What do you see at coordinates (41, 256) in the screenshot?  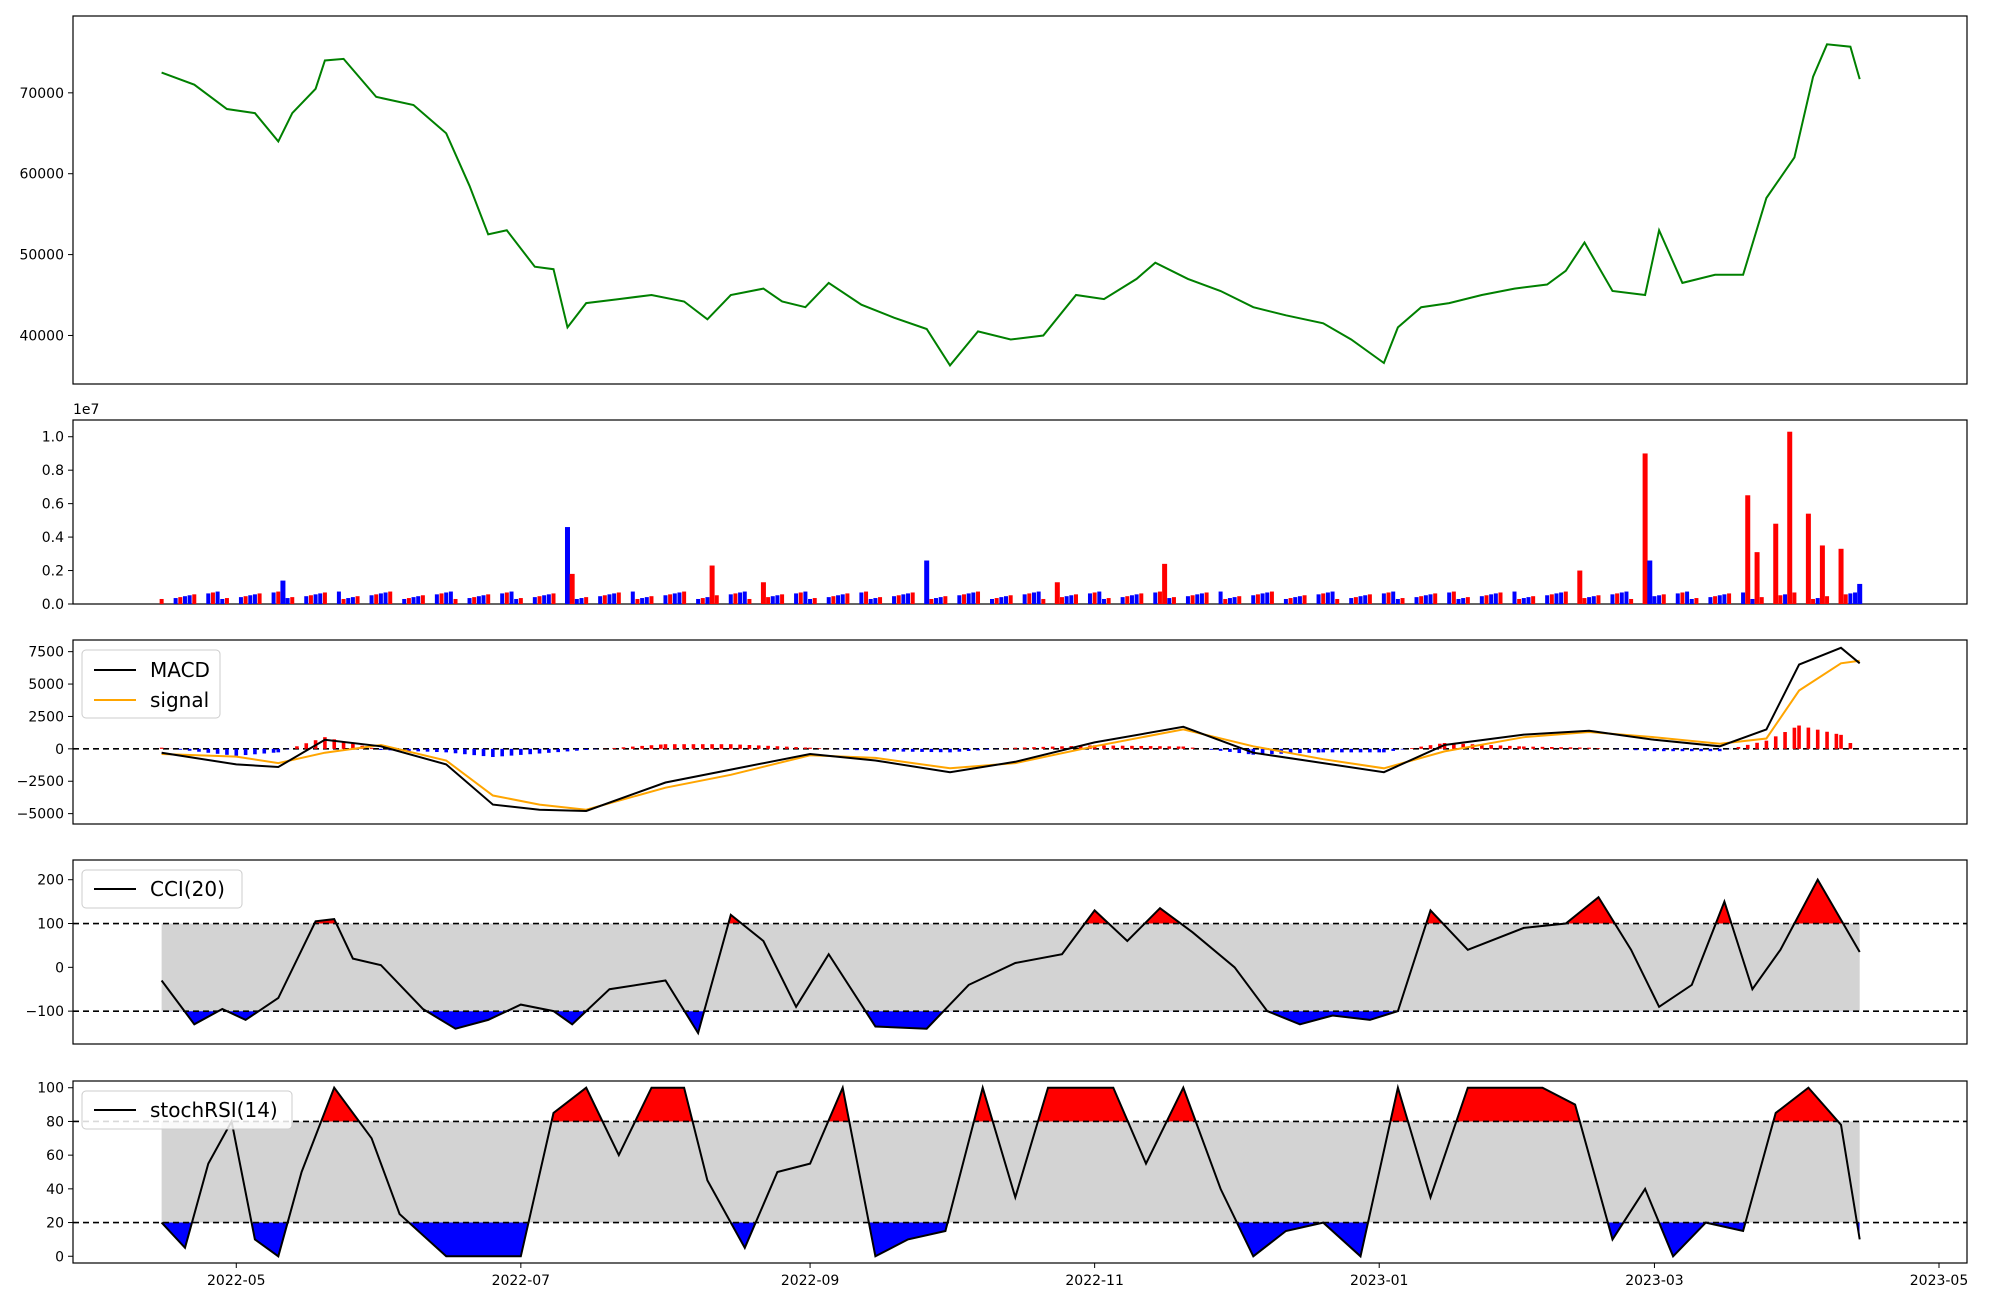 I see `ytick-label-price: 50000` at bounding box center [41, 256].